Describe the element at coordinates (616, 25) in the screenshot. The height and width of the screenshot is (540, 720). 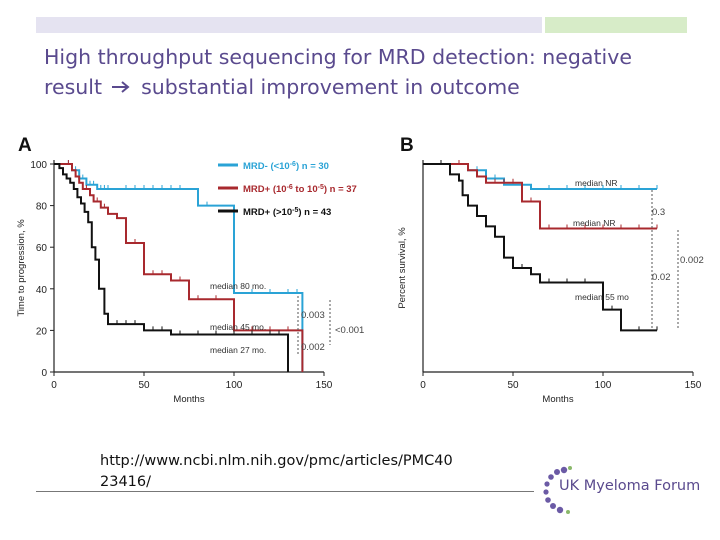
I see `header-accent-bar-right` at that location.